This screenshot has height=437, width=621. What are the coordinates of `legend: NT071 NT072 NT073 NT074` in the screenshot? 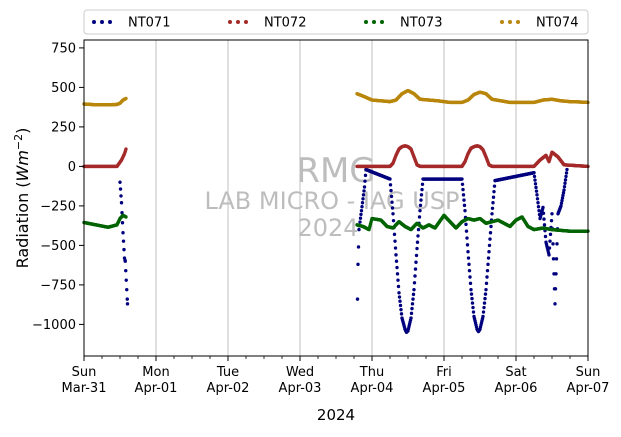 It's located at (336, 22).